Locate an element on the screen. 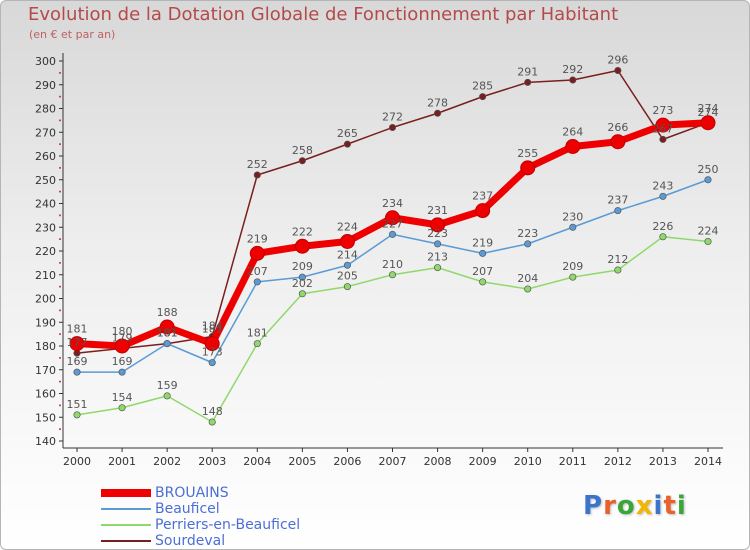 This screenshot has width=750, height=550. data-label: 258 is located at coordinates (302, 150).